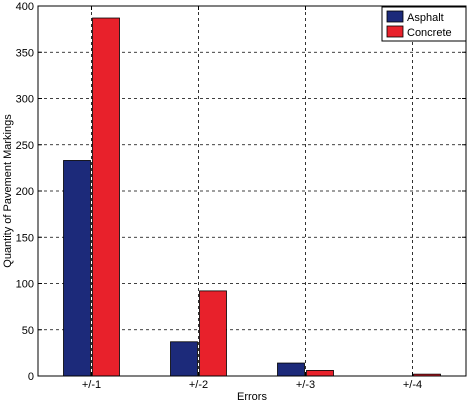 The image size is (474, 407). Describe the element at coordinates (25, 238) in the screenshot. I see `y-tick-label: 150` at that location.